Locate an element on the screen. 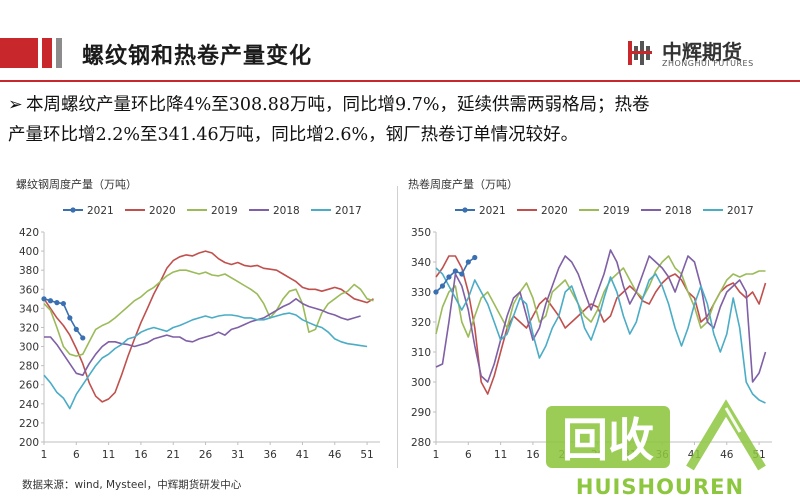 The height and width of the screenshot is (500, 800). y-tick-label: 200 is located at coordinates (29, 443).